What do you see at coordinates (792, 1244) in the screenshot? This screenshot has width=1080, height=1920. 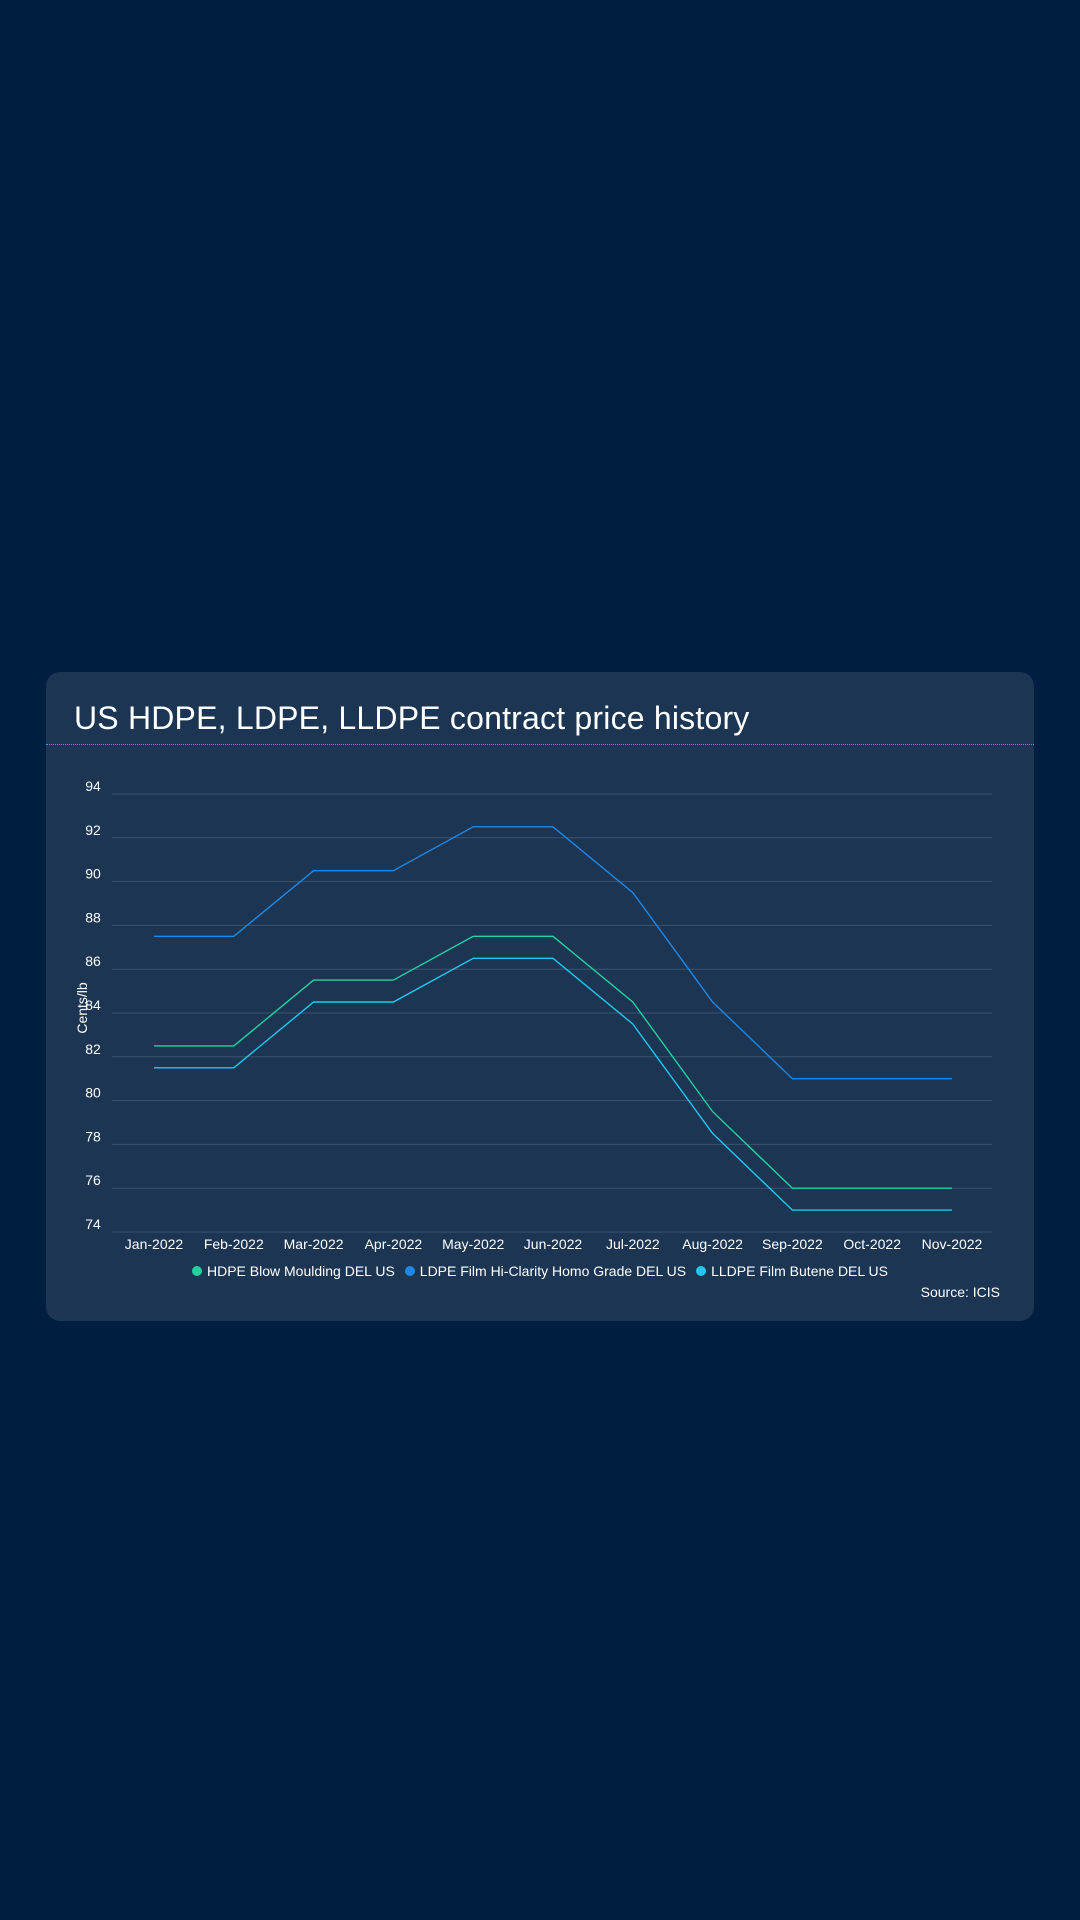 I see `x-tick-label: Sep-2022` at bounding box center [792, 1244].